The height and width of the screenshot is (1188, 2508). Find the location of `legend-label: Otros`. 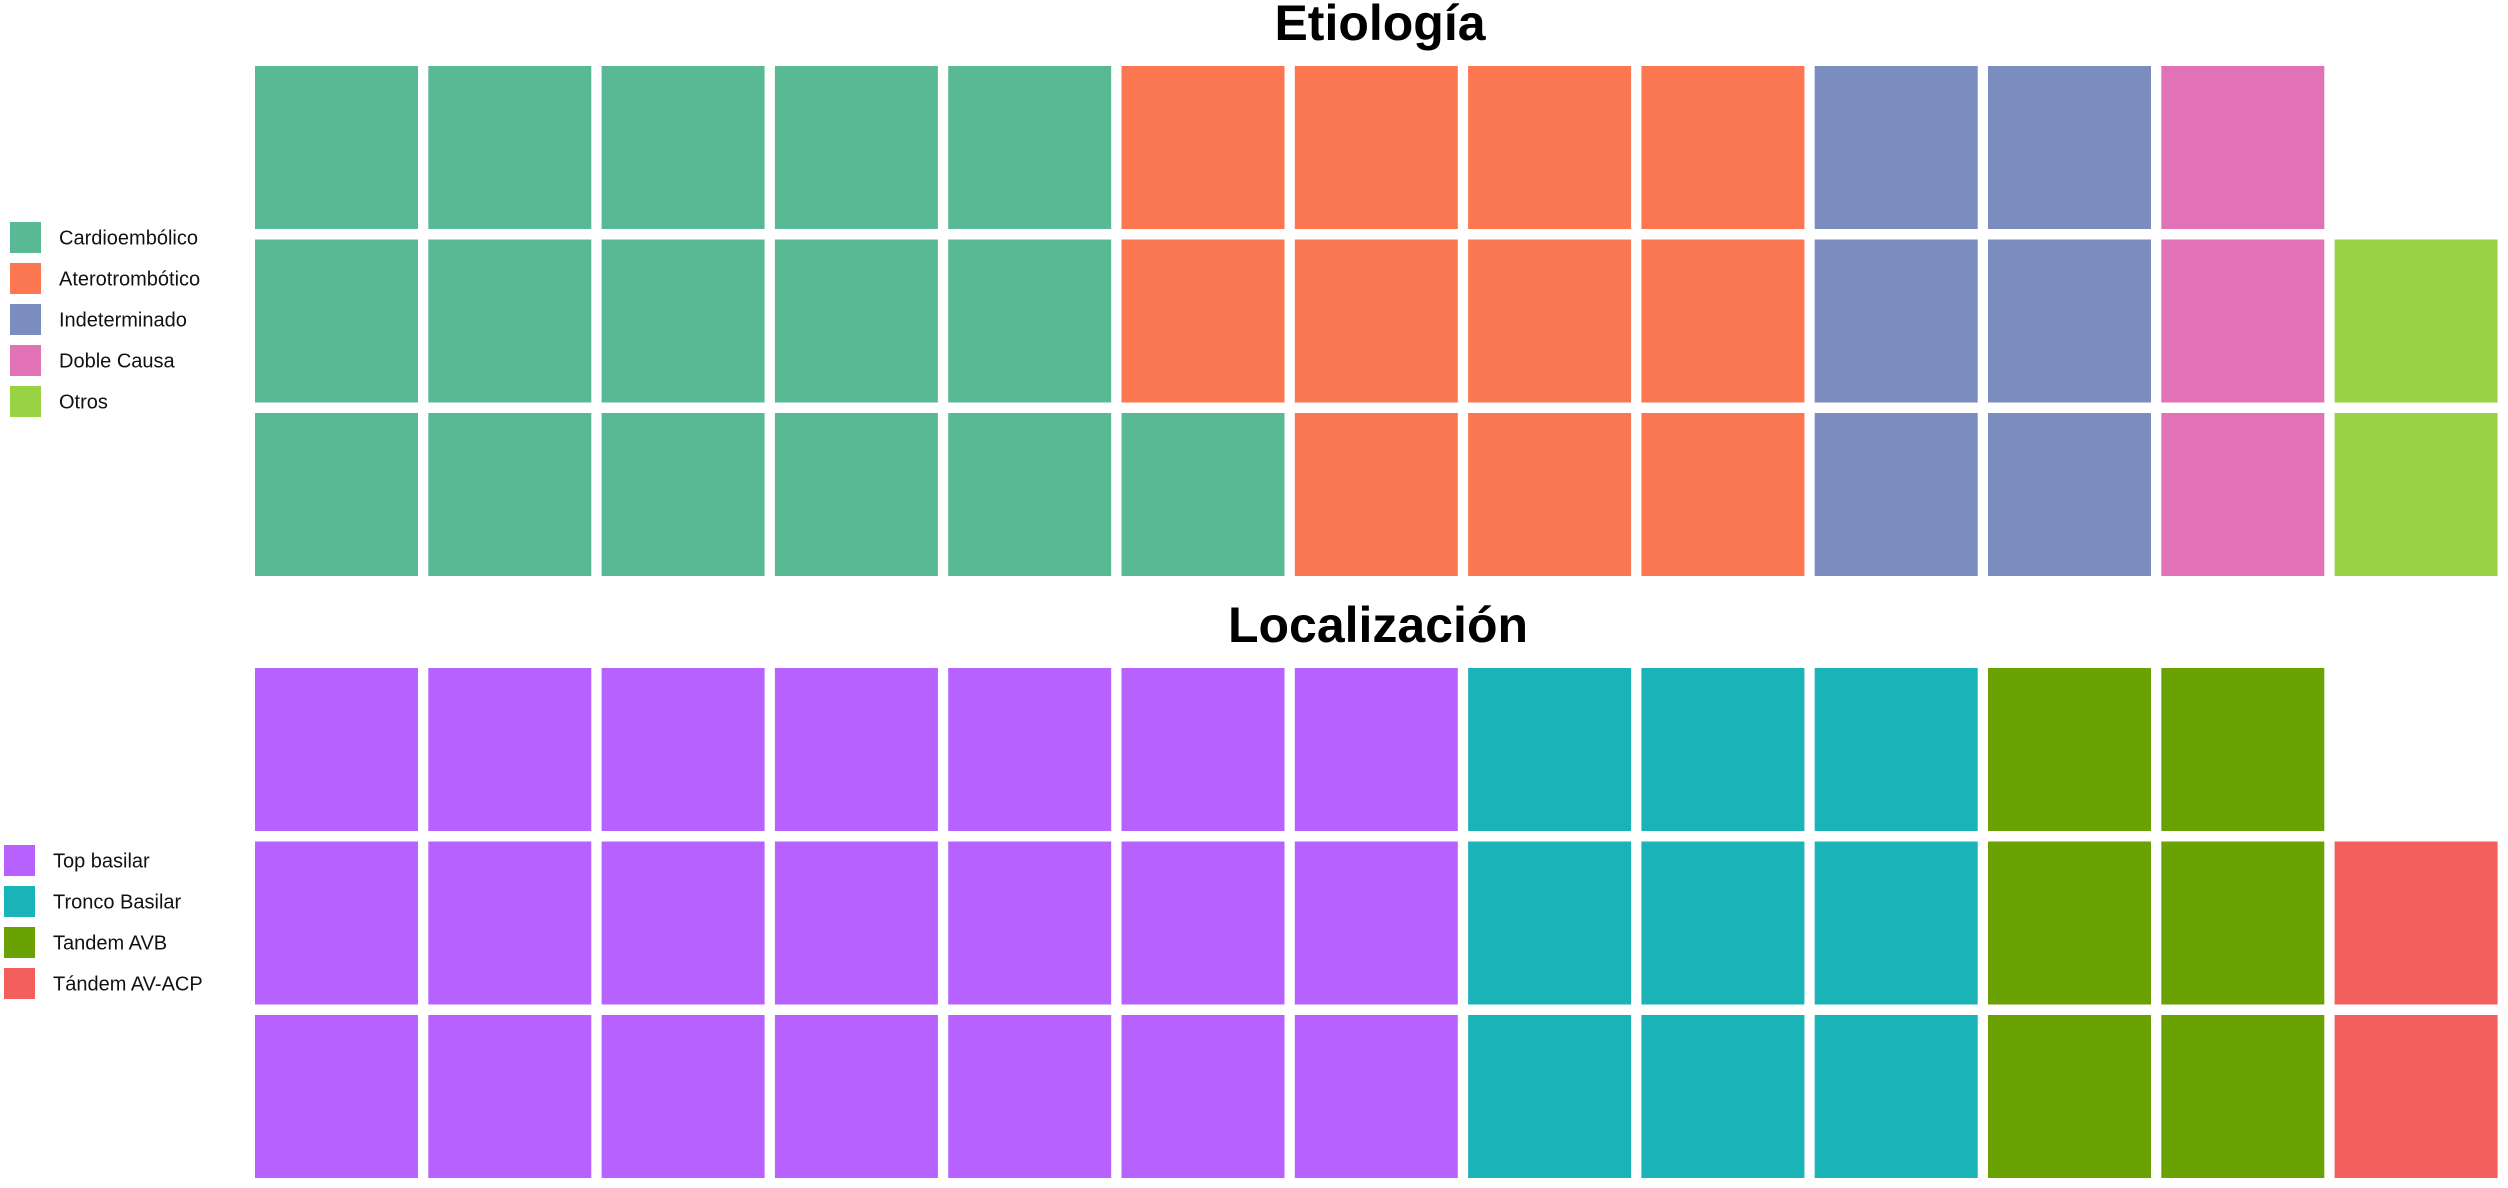

legend-label: Otros is located at coordinates (83, 403).